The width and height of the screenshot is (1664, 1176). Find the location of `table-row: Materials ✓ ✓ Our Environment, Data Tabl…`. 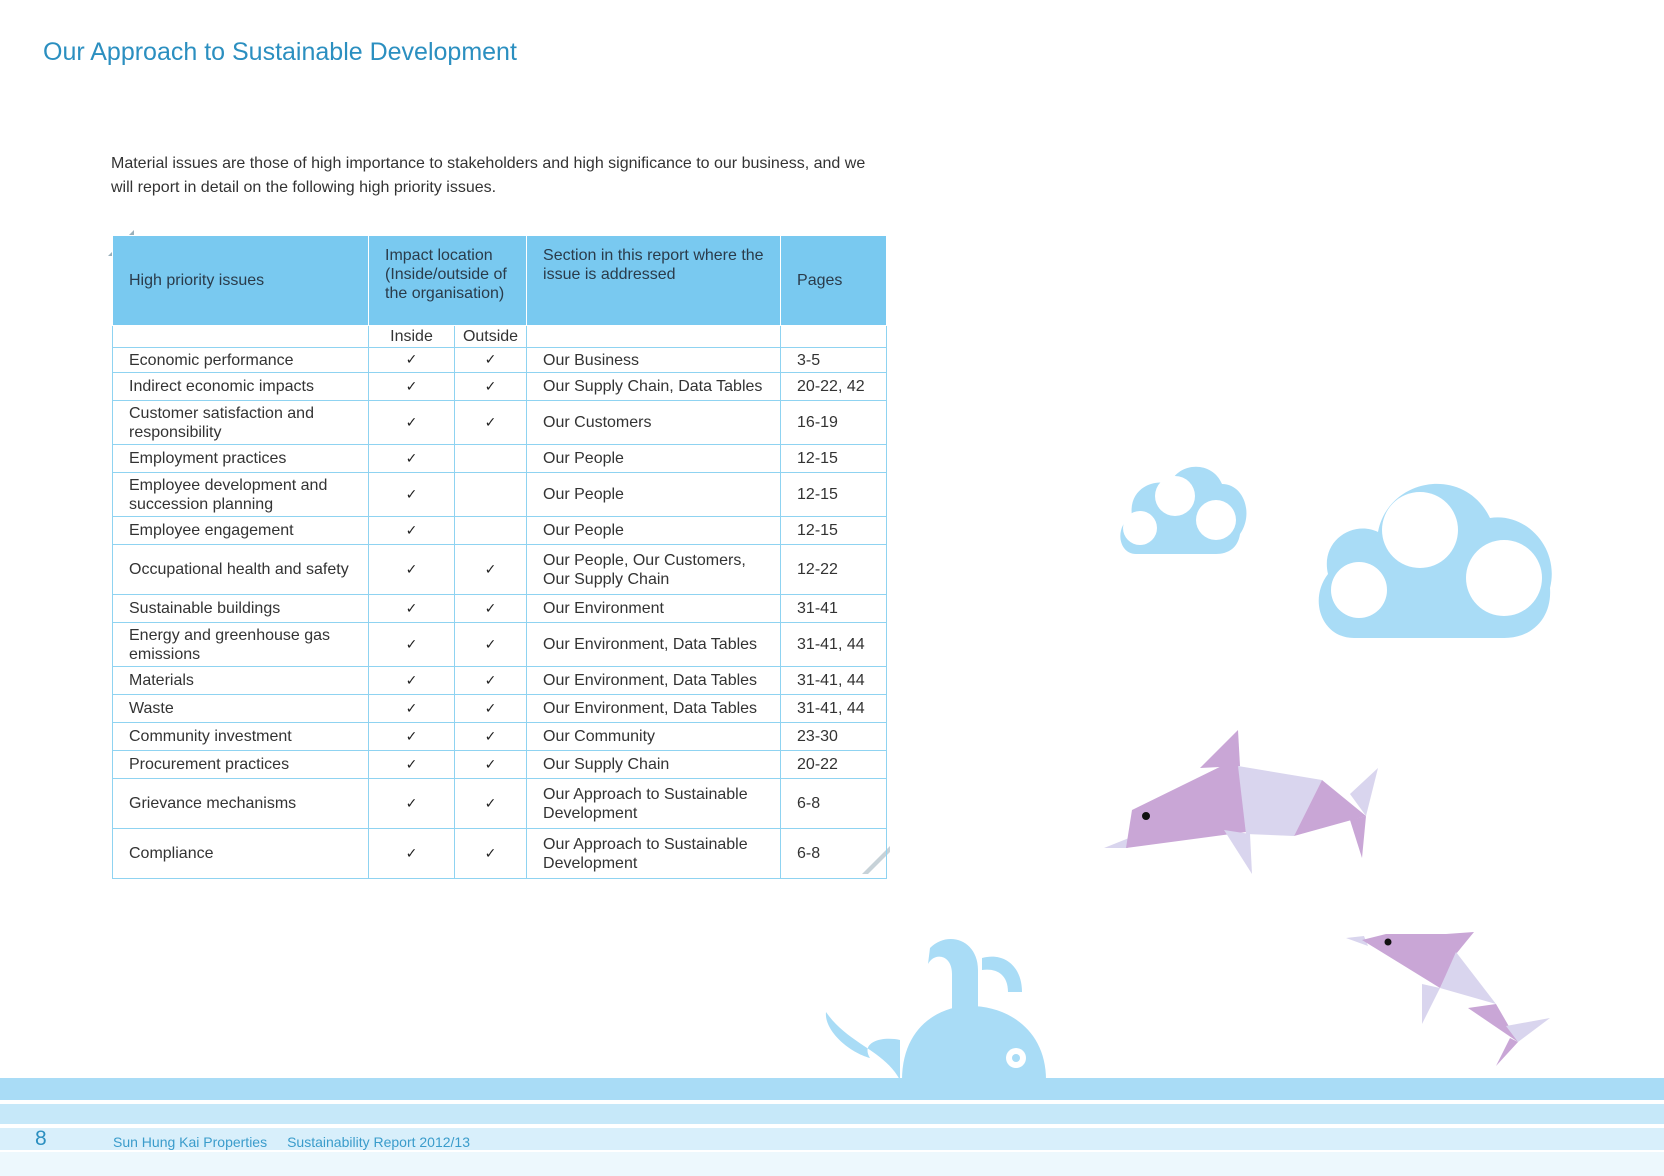

table-row: Materials ✓ ✓ Our Environment, Data Tabl… is located at coordinates (500, 680).